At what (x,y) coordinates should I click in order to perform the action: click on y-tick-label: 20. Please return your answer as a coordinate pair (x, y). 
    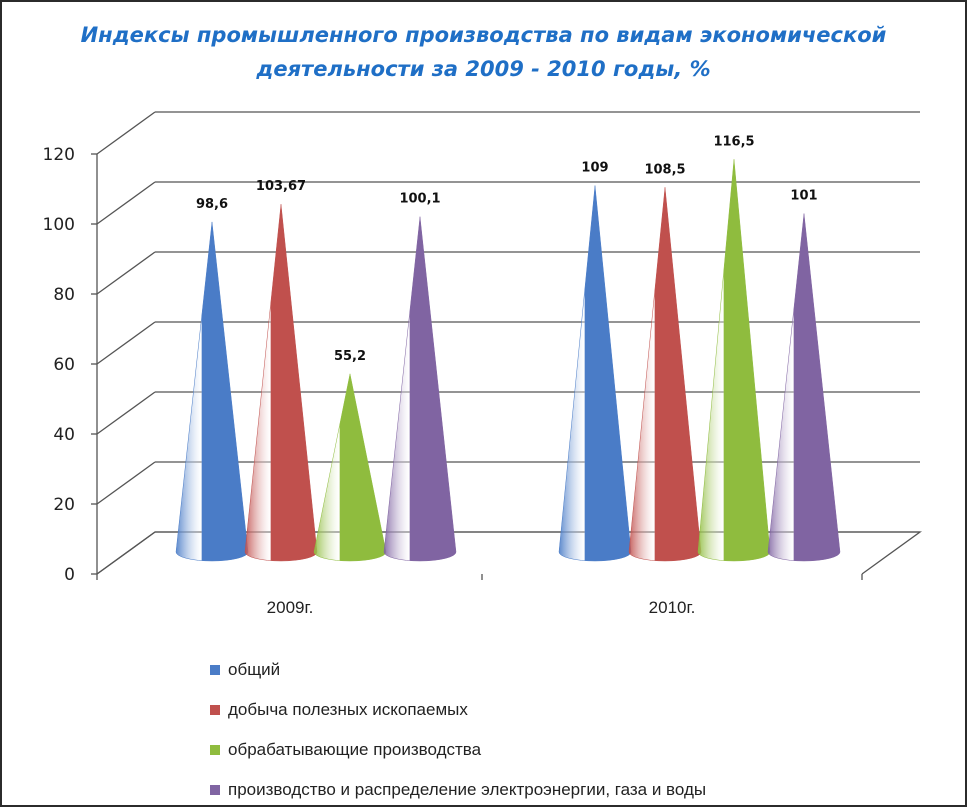
    Looking at the image, I should click on (64, 505).